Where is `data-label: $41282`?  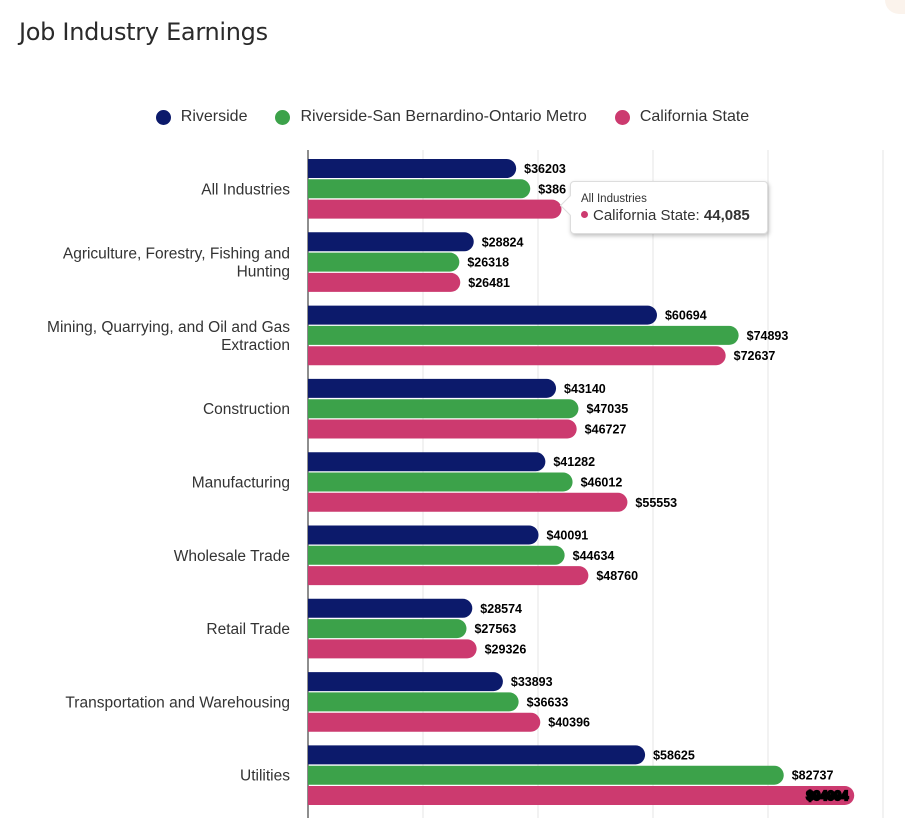 data-label: $41282 is located at coordinates (574, 462).